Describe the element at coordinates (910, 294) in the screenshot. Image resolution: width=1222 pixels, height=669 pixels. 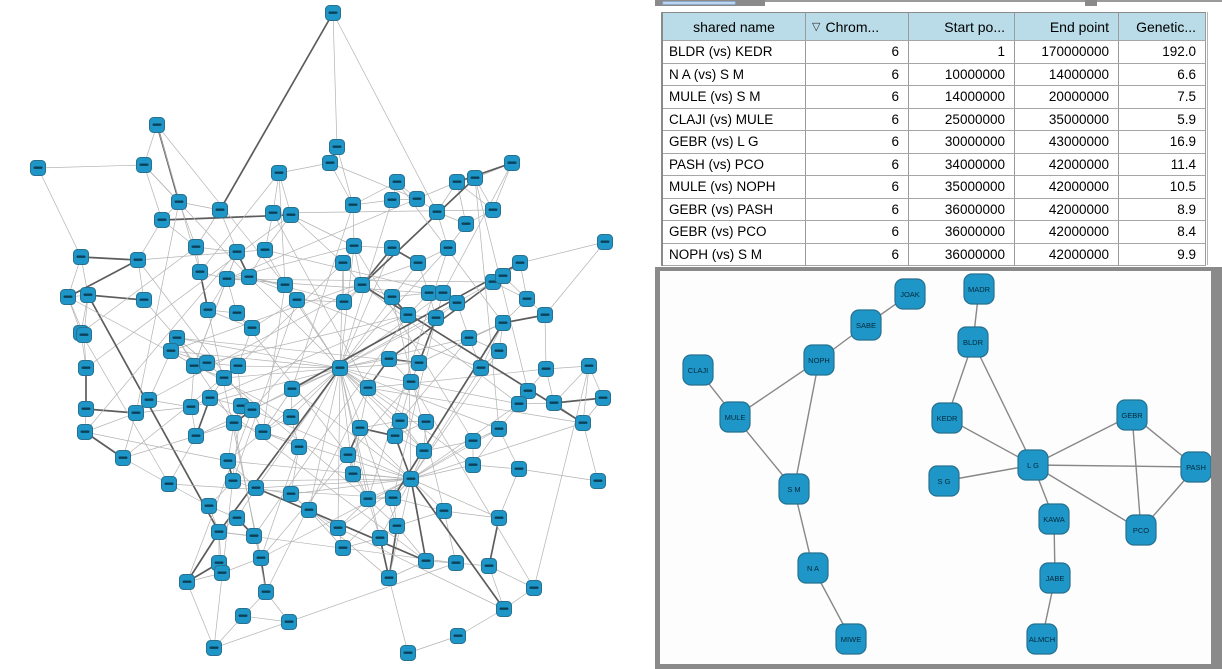
I see `network-node-joak: JOAK` at that location.